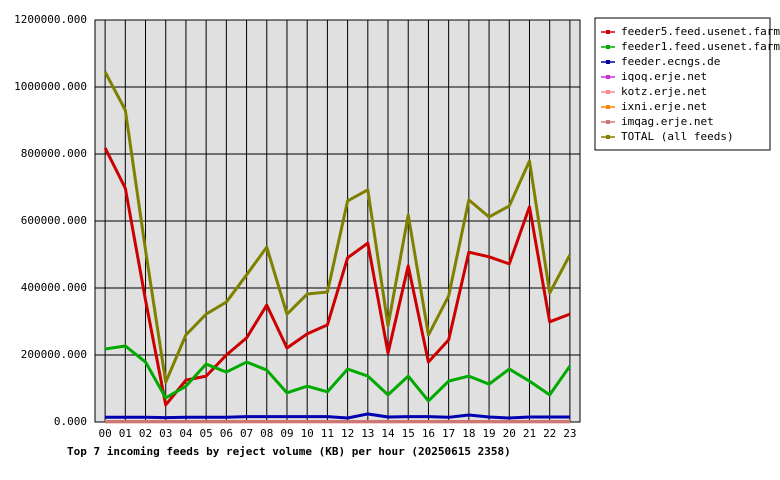 The width and height of the screenshot is (780, 480). I want to click on legend-label: feeder.ecngs.de, so click(670, 61).